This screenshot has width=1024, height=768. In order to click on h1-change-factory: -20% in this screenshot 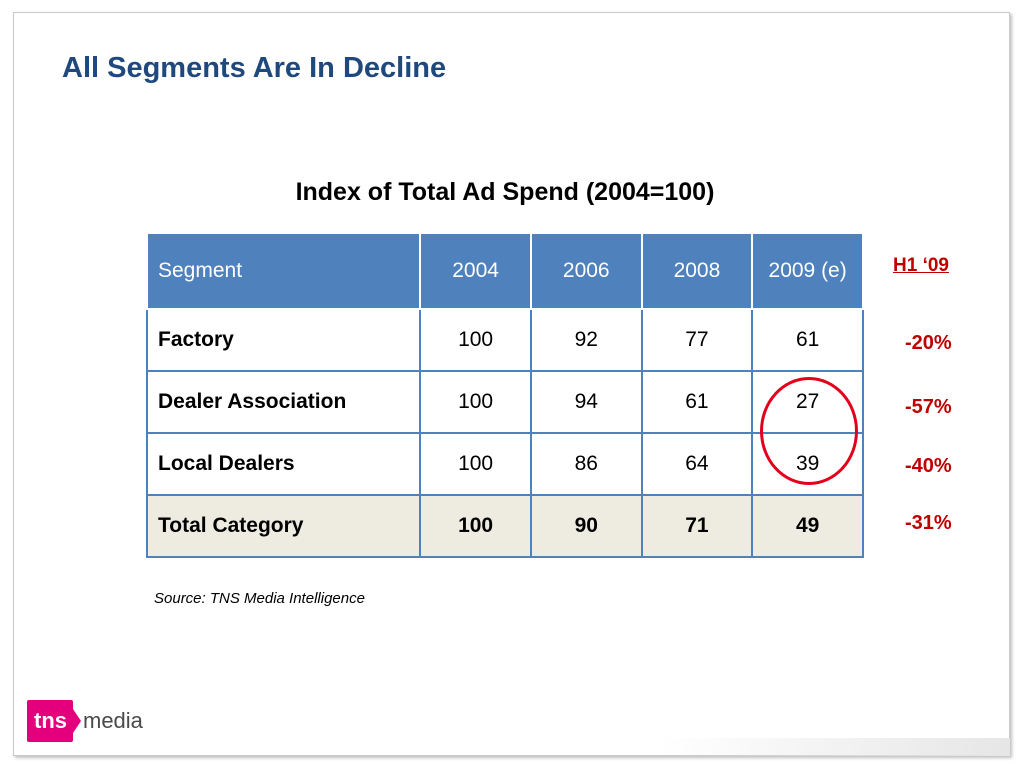, I will do `click(928, 343)`.